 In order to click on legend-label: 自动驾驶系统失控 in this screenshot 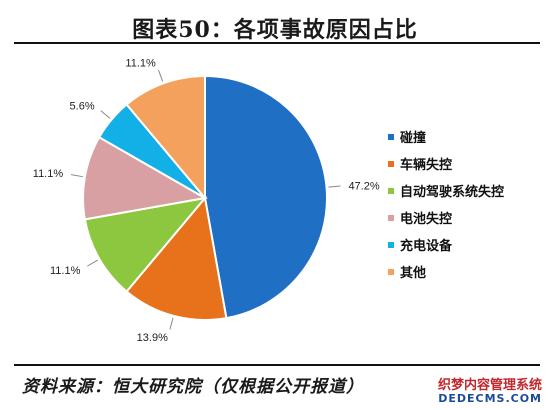, I will do `click(452, 192)`.